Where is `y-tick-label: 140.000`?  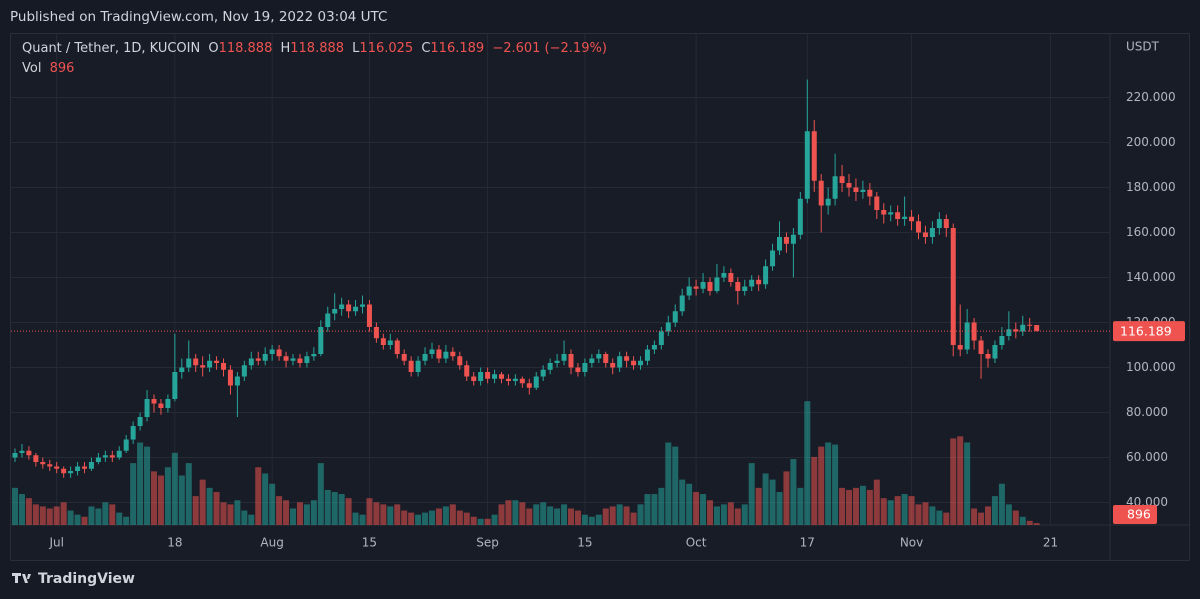
y-tick-label: 140.000 is located at coordinates (1151, 277).